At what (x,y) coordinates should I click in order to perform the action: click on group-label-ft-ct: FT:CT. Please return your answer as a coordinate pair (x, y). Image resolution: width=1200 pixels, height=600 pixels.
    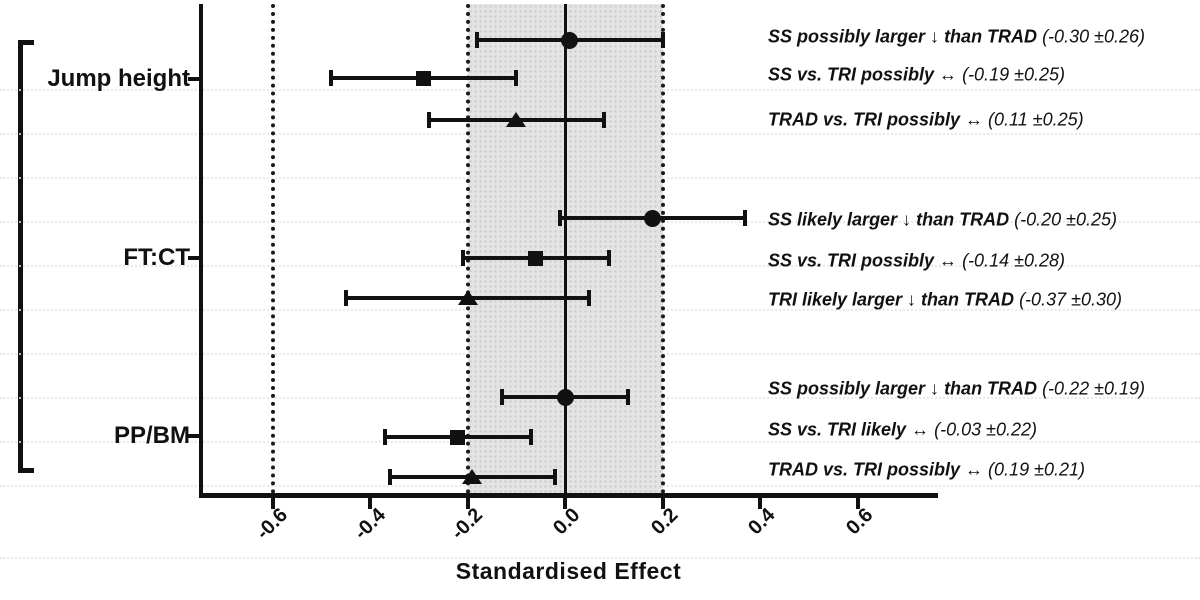
    Looking at the image, I should click on (156, 257).